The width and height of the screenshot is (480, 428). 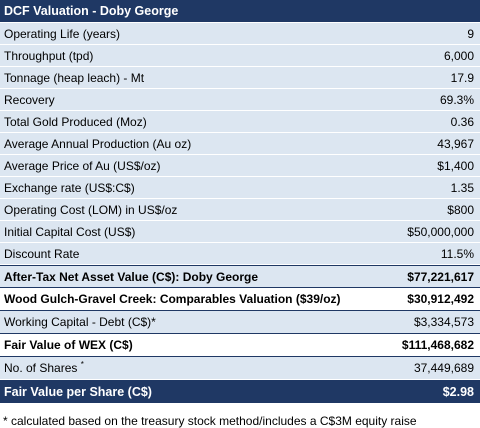 What do you see at coordinates (240, 254) in the screenshot?
I see `table-row: Discount Rate 11.5%` at bounding box center [240, 254].